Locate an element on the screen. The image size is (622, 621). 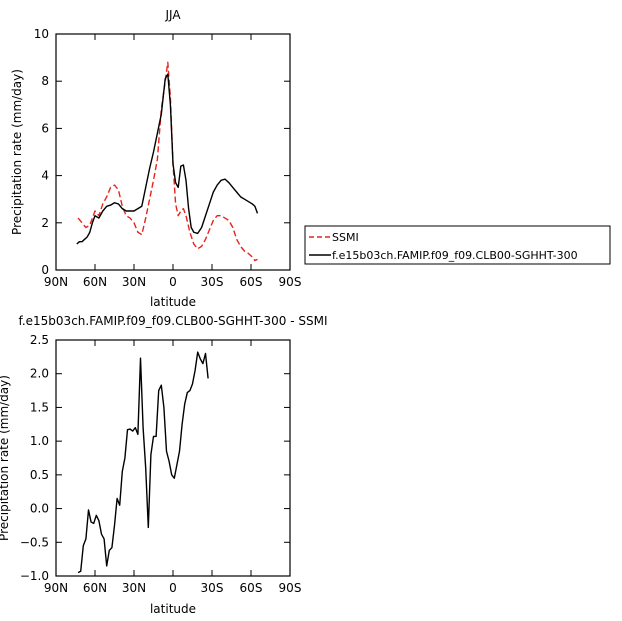
y-tick-label: 10 is located at coordinates (41, 34).